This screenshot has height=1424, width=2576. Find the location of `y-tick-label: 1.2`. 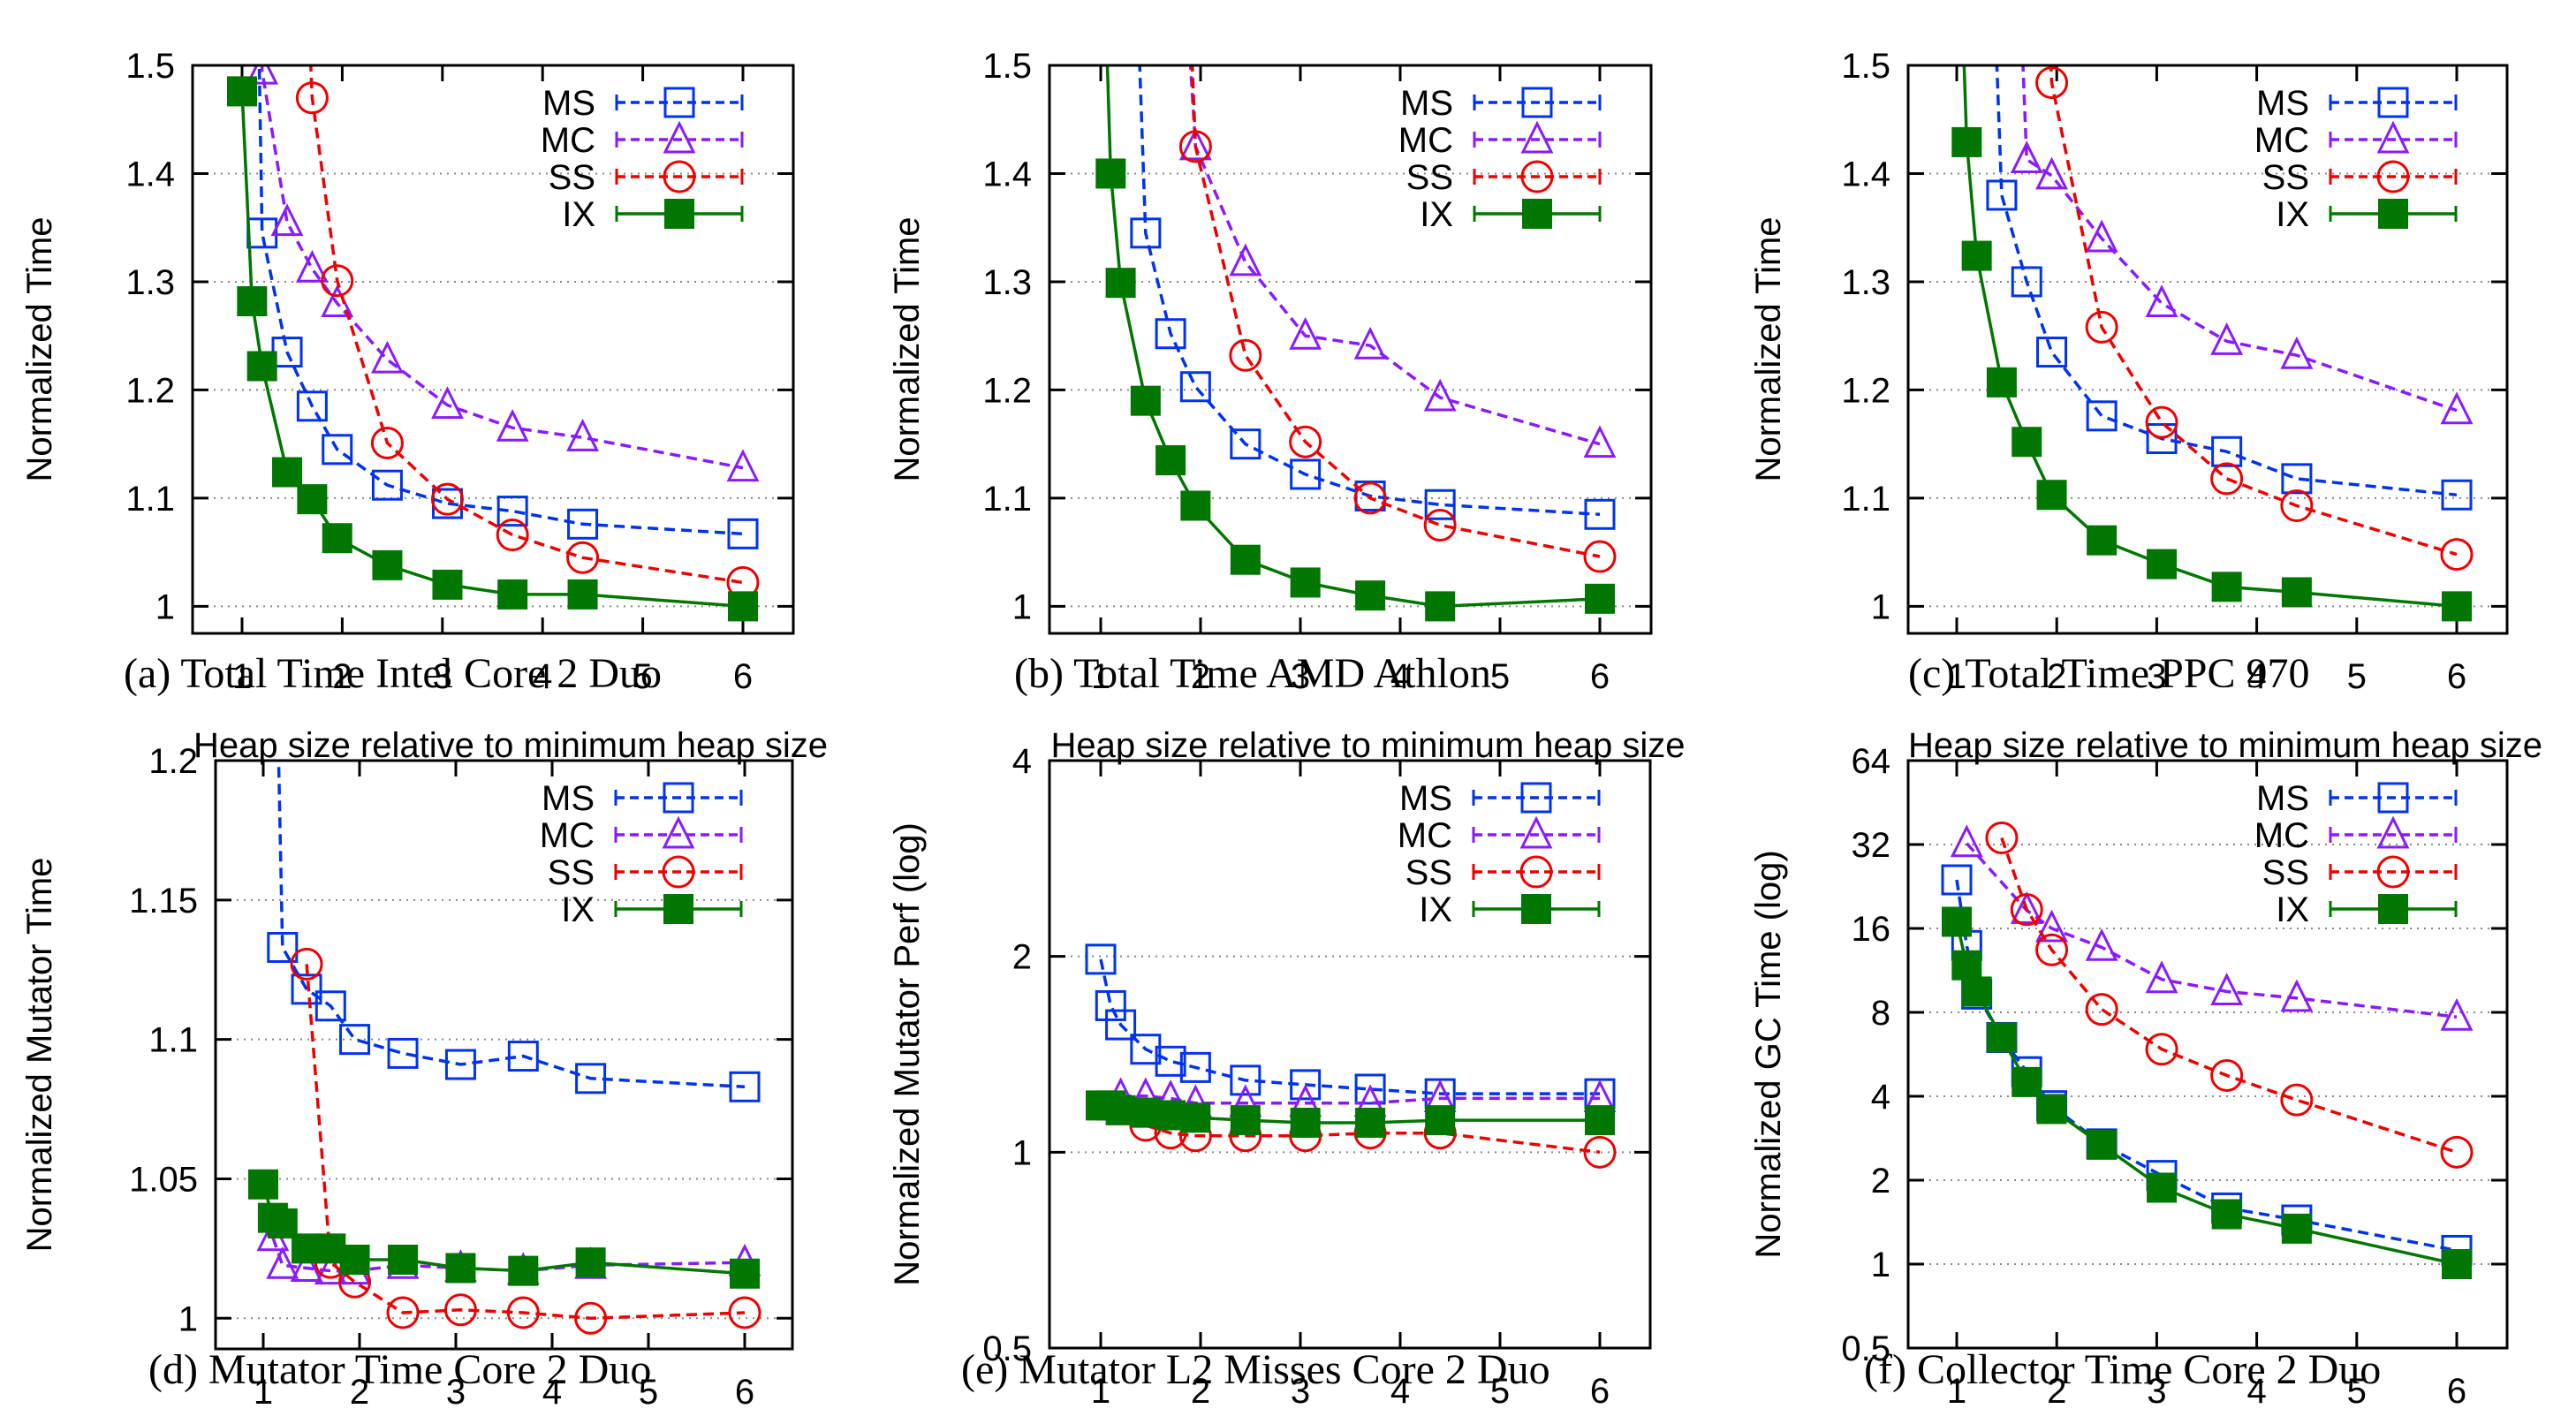

y-tick-label: 1.2 is located at coordinates (150, 390).